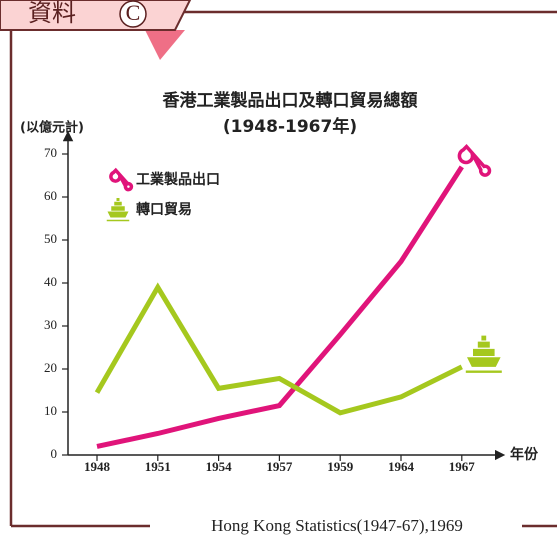 The image size is (557, 546). What do you see at coordinates (50, 195) in the screenshot?
I see `y-tick-label: 60` at bounding box center [50, 195].